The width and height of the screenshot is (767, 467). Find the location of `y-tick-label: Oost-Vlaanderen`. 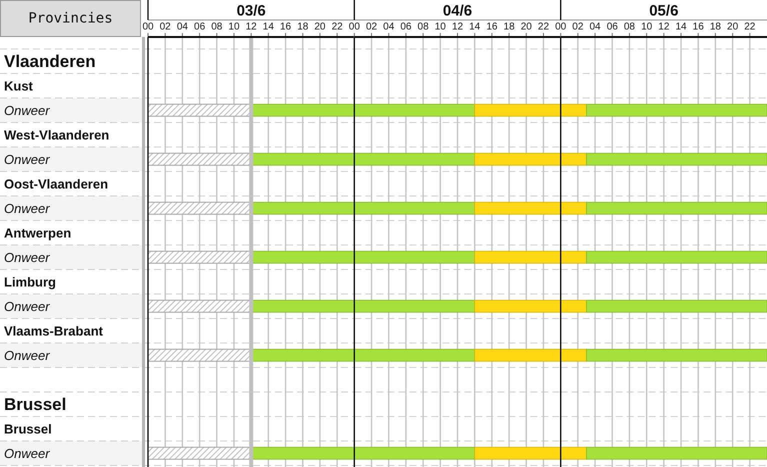

y-tick-label: Oost-Vlaanderen is located at coordinates (56, 184).